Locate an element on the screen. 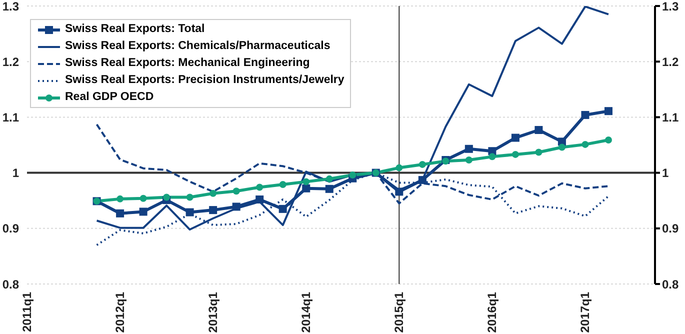 This screenshot has width=685, height=334. legend-label: Swiss Real Exports: Chemicals/Pharmaceuticals is located at coordinates (197, 46).